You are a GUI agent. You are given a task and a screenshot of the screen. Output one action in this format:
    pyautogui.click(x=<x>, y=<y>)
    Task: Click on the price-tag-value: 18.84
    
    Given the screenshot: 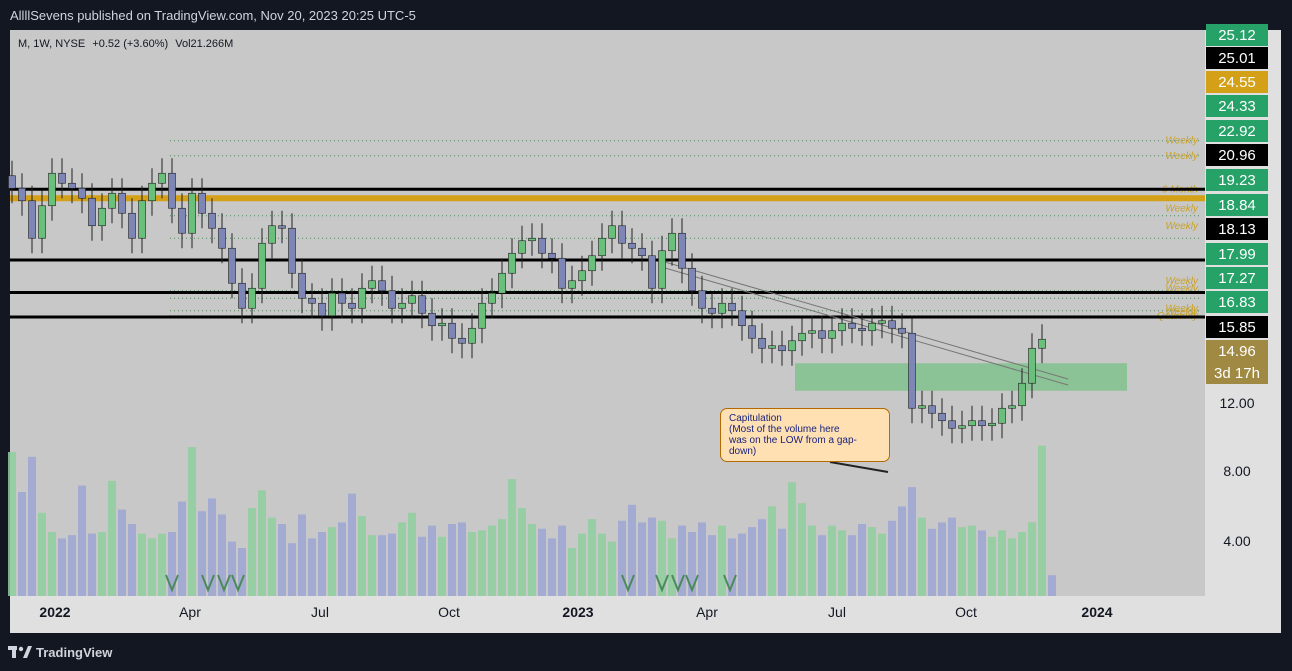 What is the action you would take?
    pyautogui.click(x=1237, y=205)
    